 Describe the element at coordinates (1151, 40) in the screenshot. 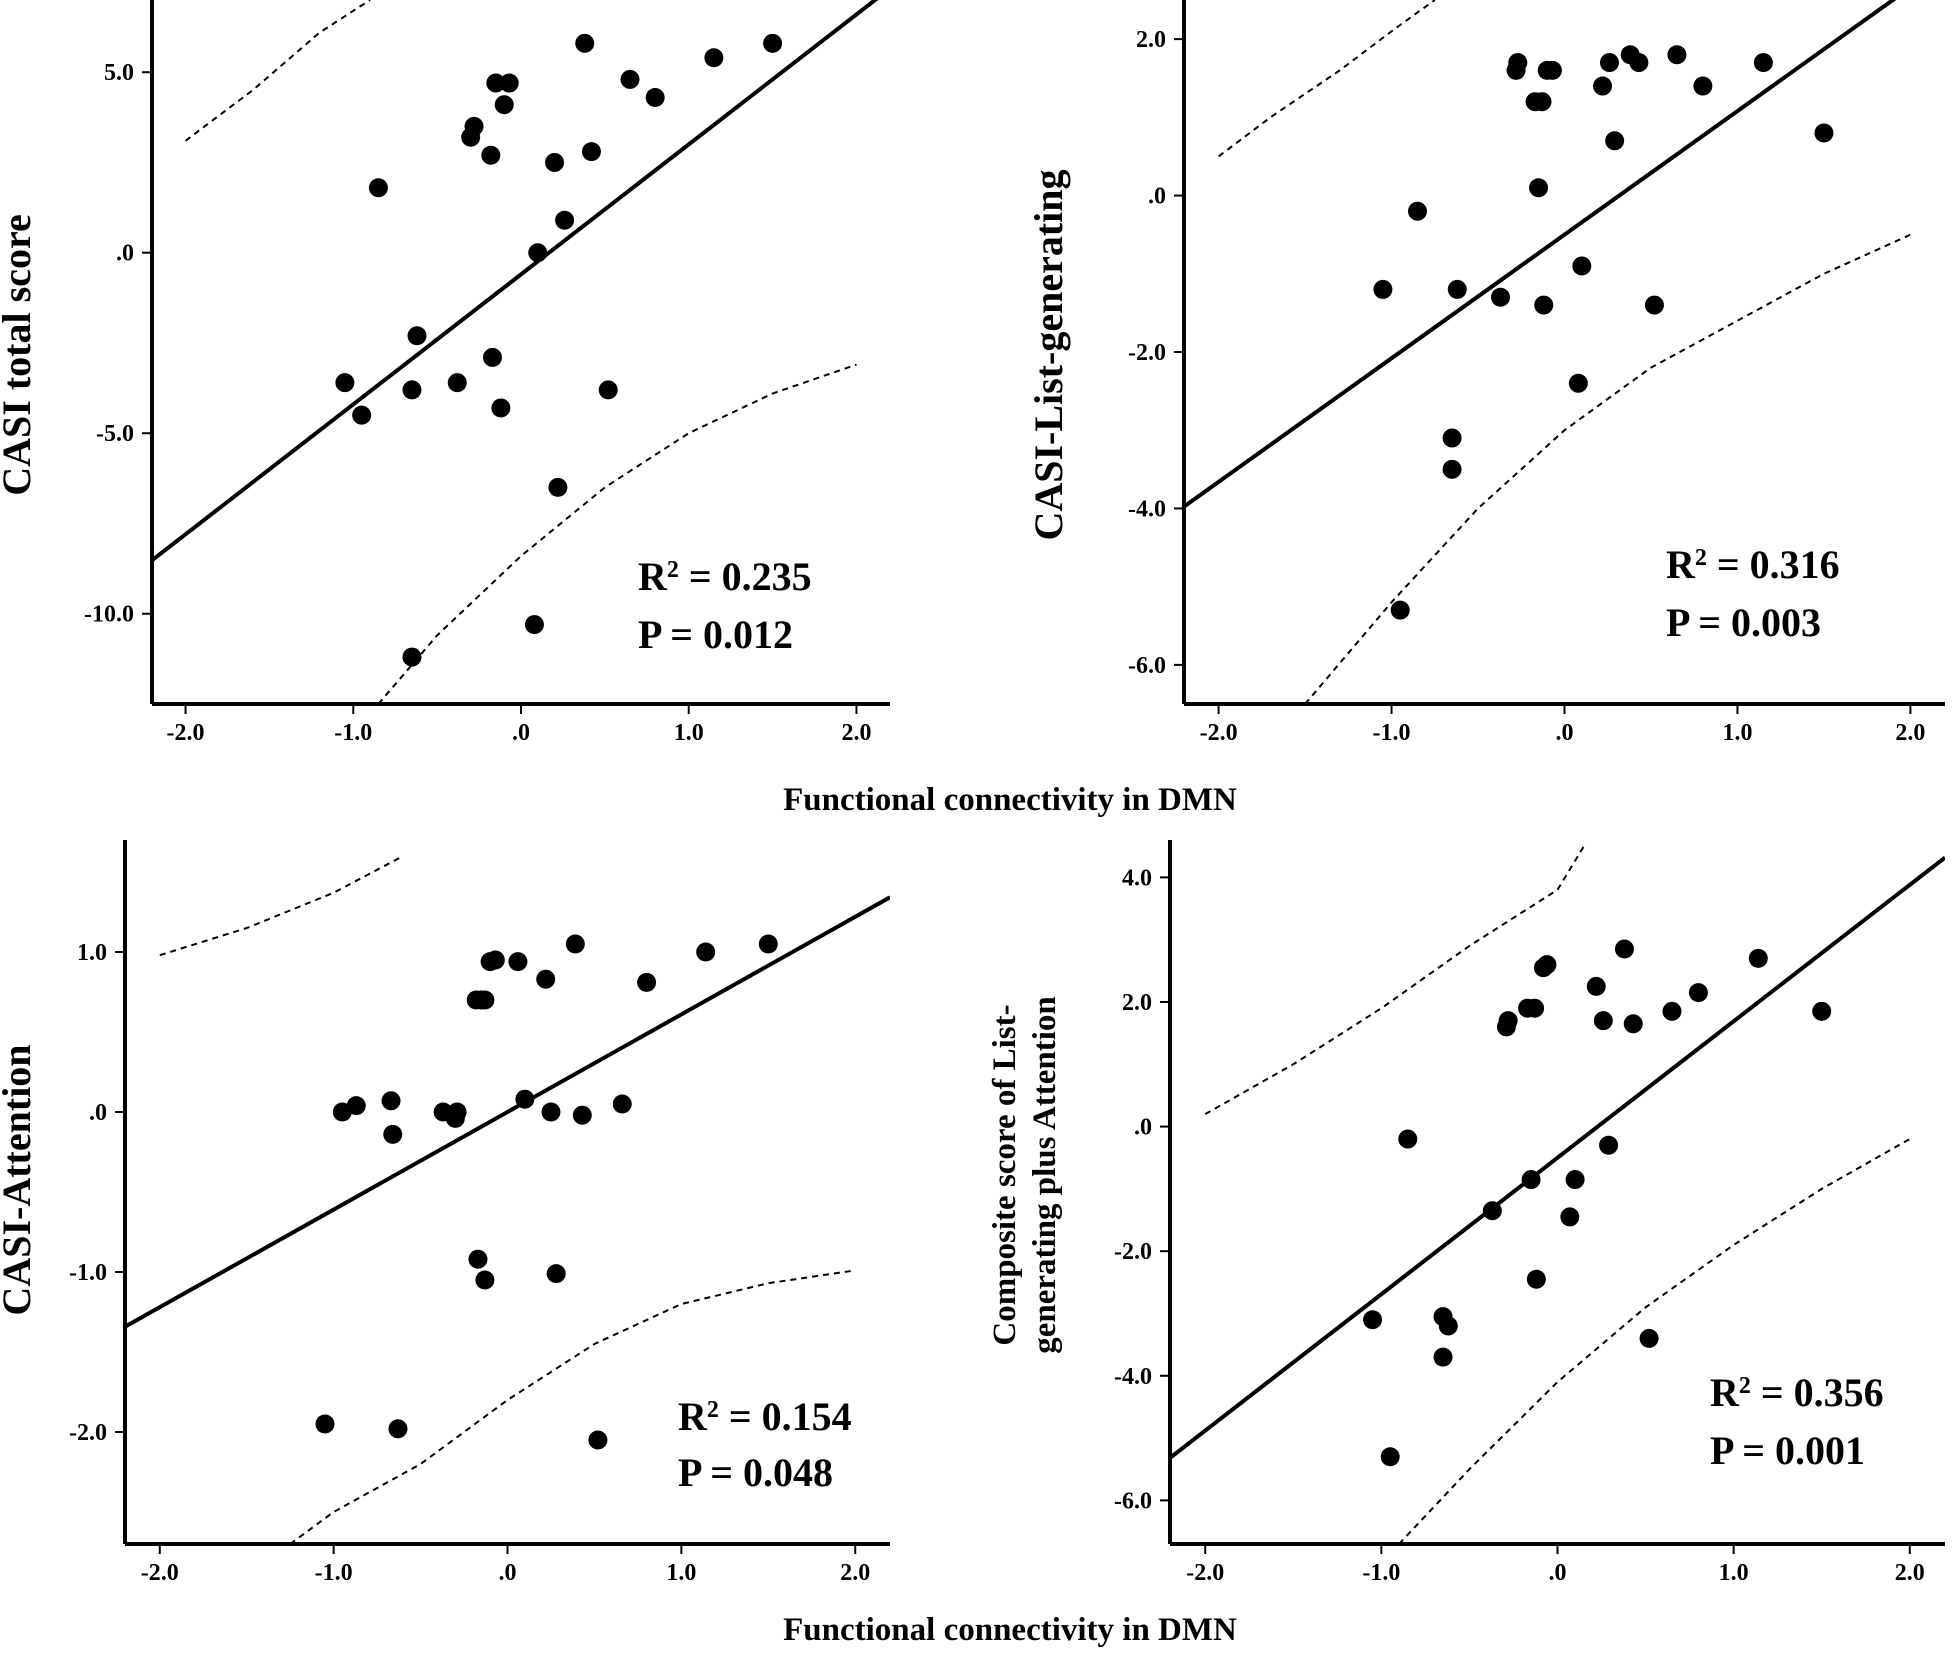

I see `y-tick-label: 2.0` at that location.